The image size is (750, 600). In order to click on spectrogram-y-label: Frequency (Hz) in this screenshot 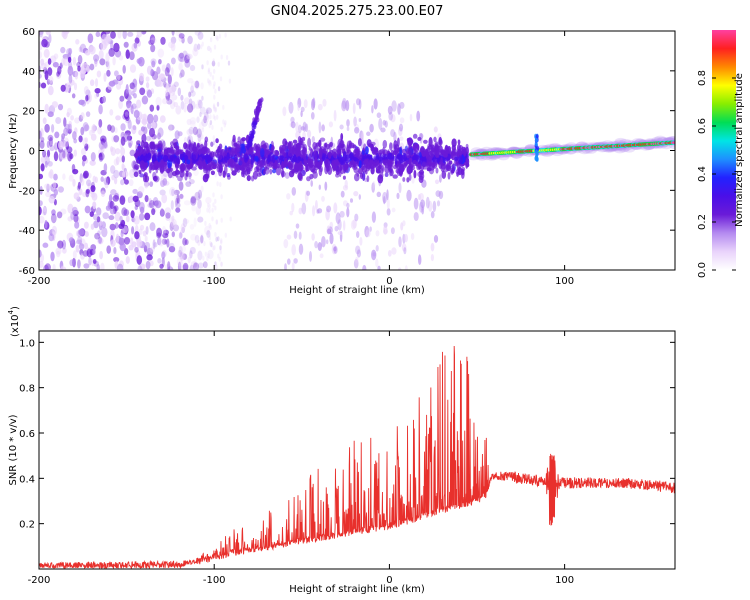, I will do `click(13, 151)`.